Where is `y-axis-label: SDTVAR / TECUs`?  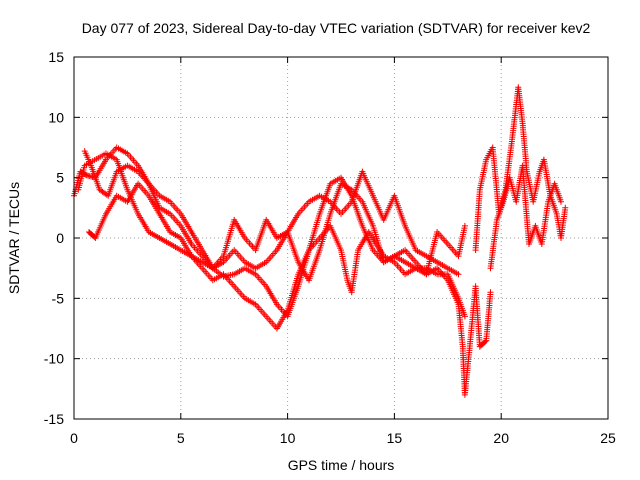
y-axis-label: SDTVAR / TECUs is located at coordinates (14, 238).